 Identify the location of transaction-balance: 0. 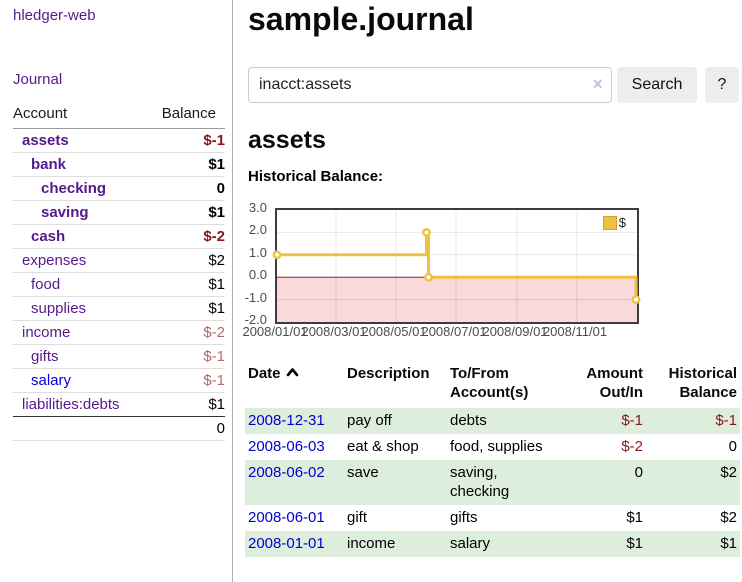
(732, 446).